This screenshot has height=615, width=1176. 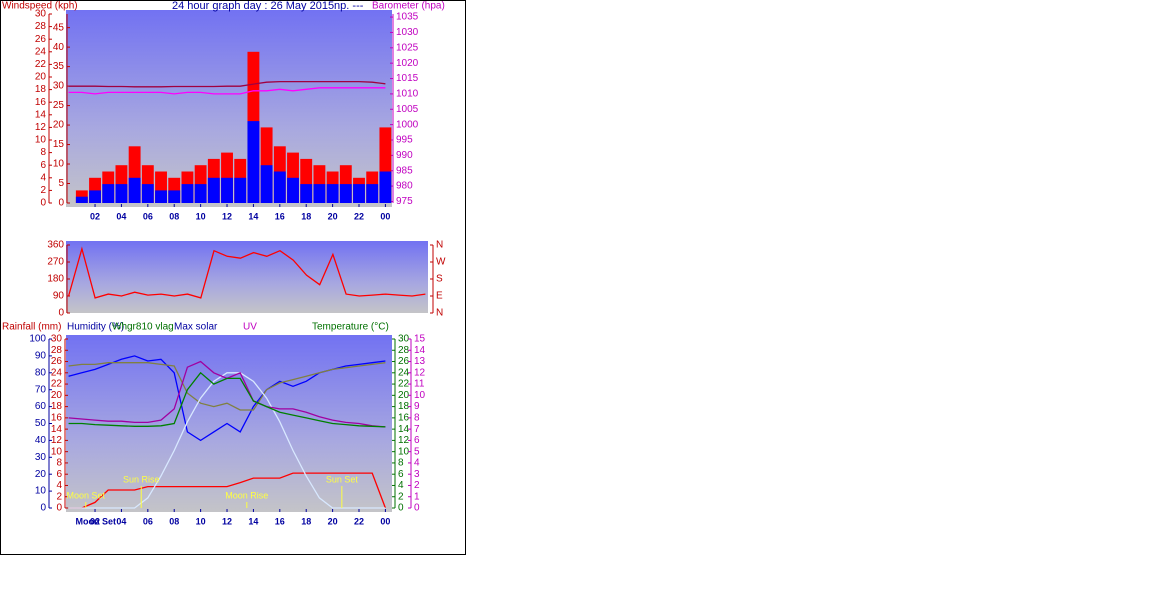 What do you see at coordinates (439, 245) in the screenshot?
I see `y2-tick-label: N` at bounding box center [439, 245].